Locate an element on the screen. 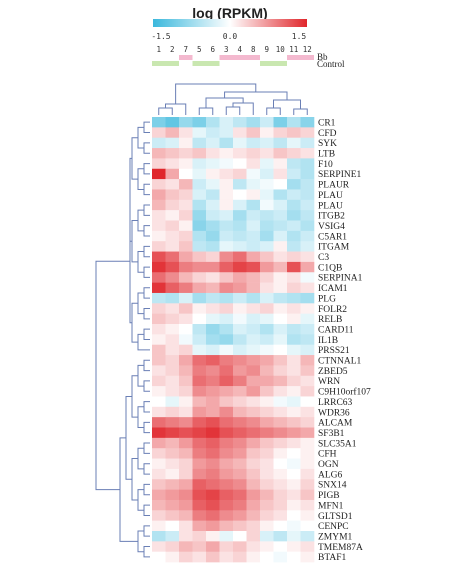 Image resolution: width=474 pixels, height=566 pixels. row-label: PLG is located at coordinates (327, 299).